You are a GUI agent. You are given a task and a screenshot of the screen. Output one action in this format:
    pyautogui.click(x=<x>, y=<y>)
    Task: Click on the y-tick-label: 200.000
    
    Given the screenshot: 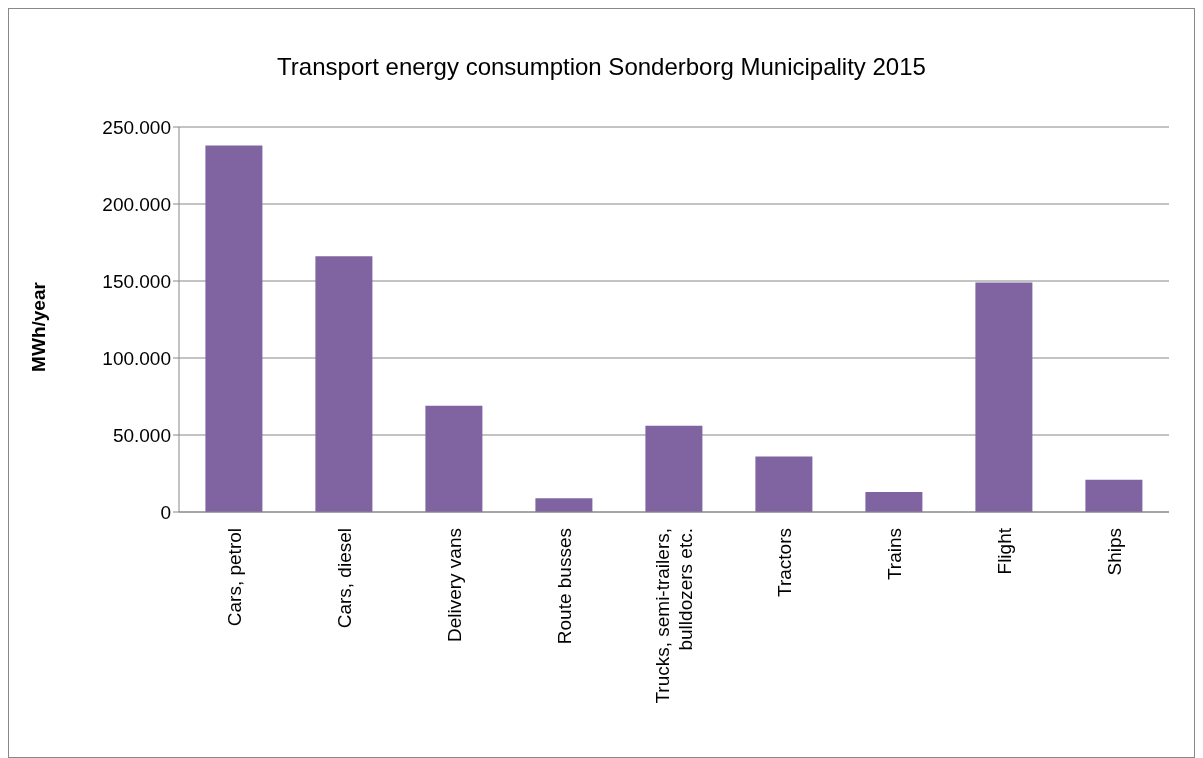 What is the action you would take?
    pyautogui.click(x=136, y=204)
    